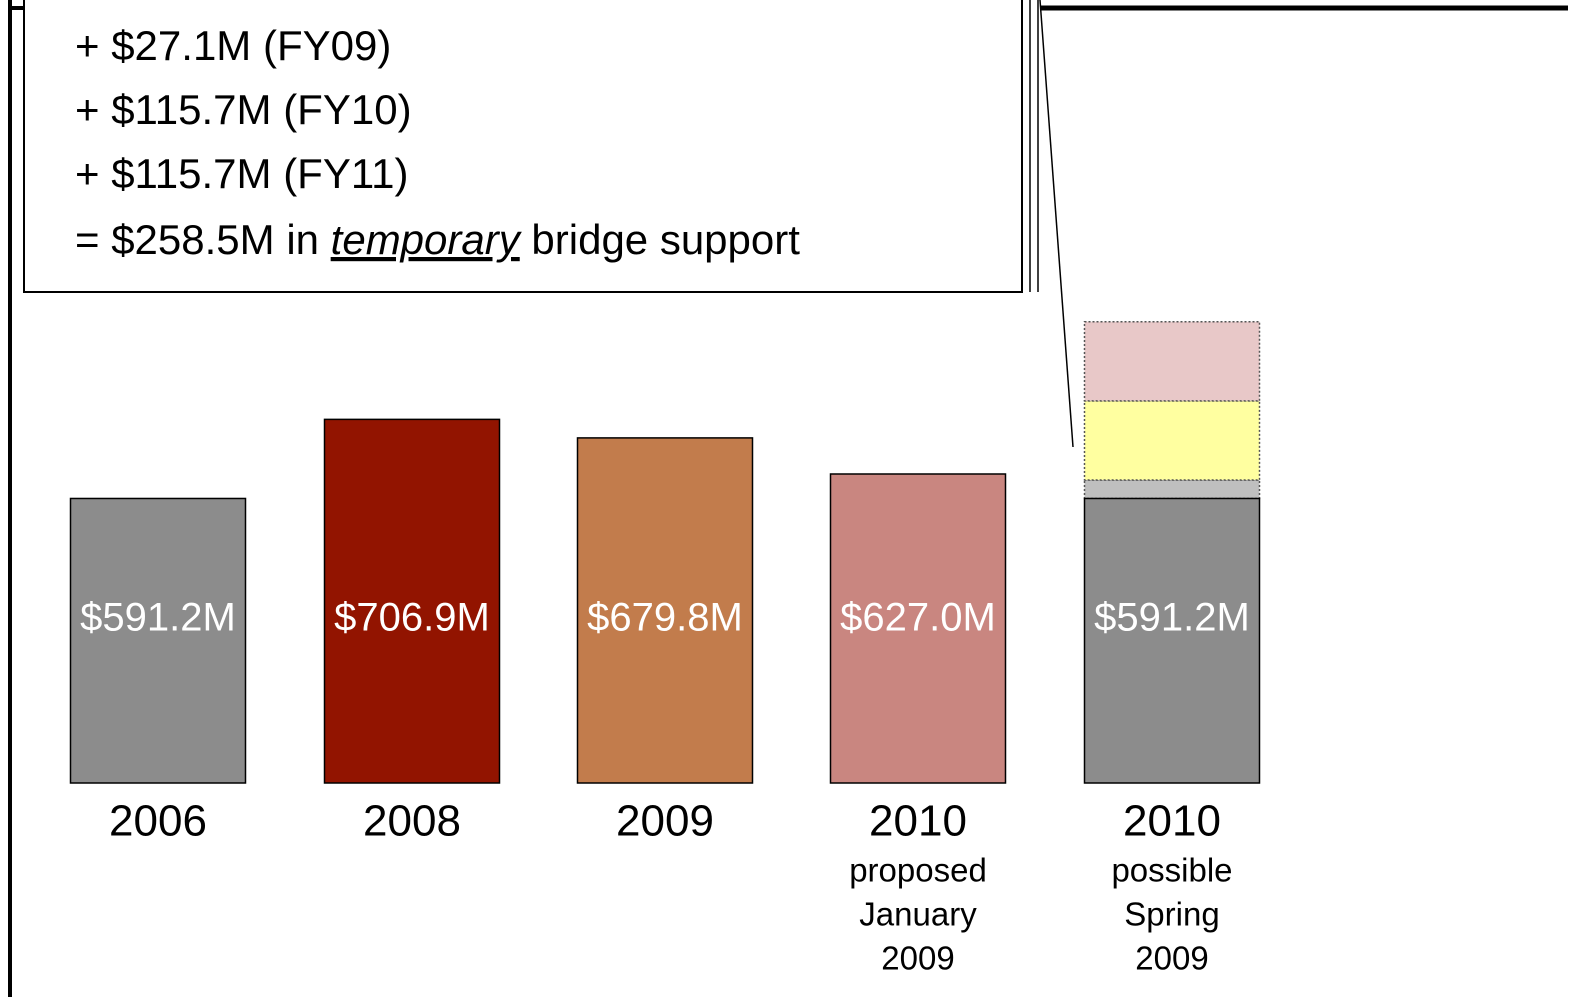  What do you see at coordinates (243, 109) in the screenshot?
I see `annotation-line: + $115.7M (FY10)` at bounding box center [243, 109].